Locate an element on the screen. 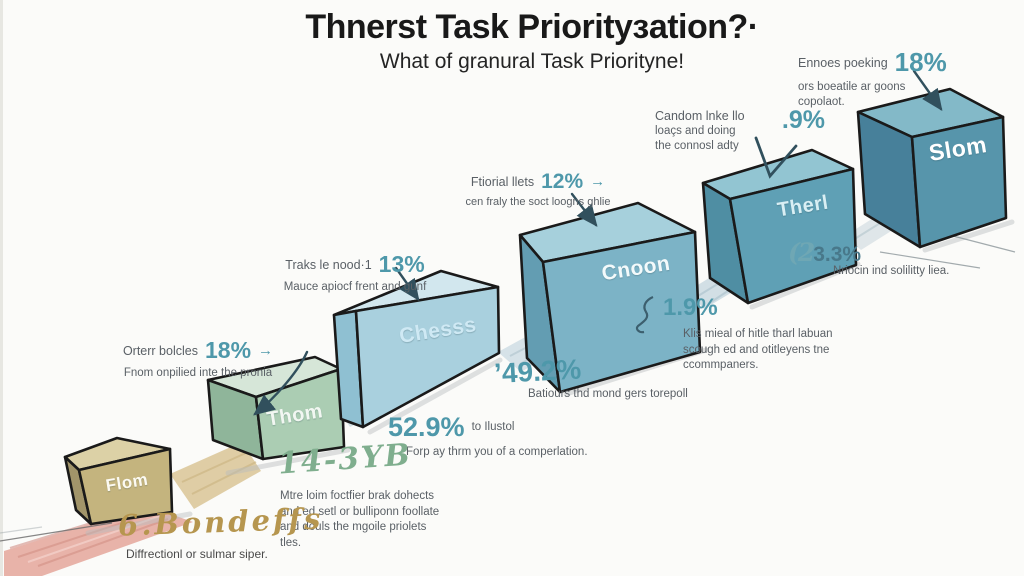 The height and width of the screenshot is (576, 1024). stat-19-value: 1.9% is located at coordinates (690, 307).